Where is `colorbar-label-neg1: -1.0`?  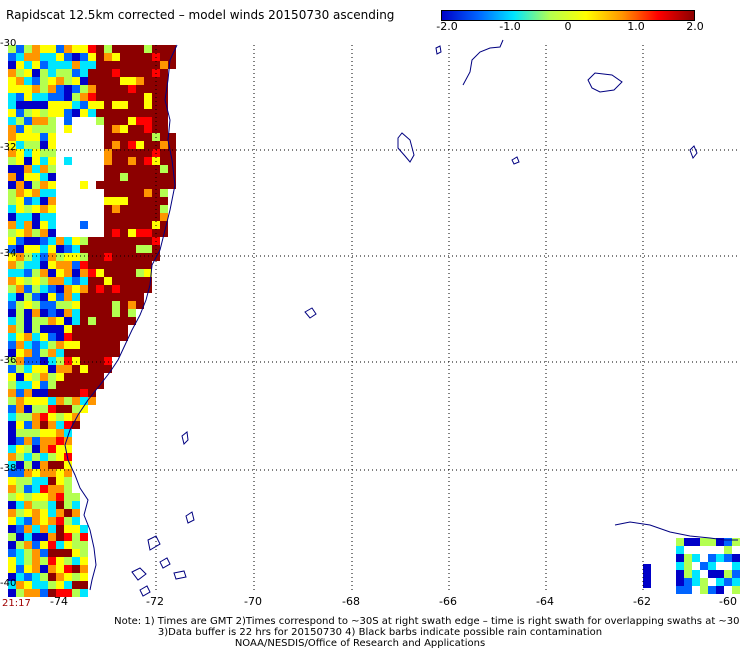 colorbar-label-neg1: -1.0 is located at coordinates (510, 26).